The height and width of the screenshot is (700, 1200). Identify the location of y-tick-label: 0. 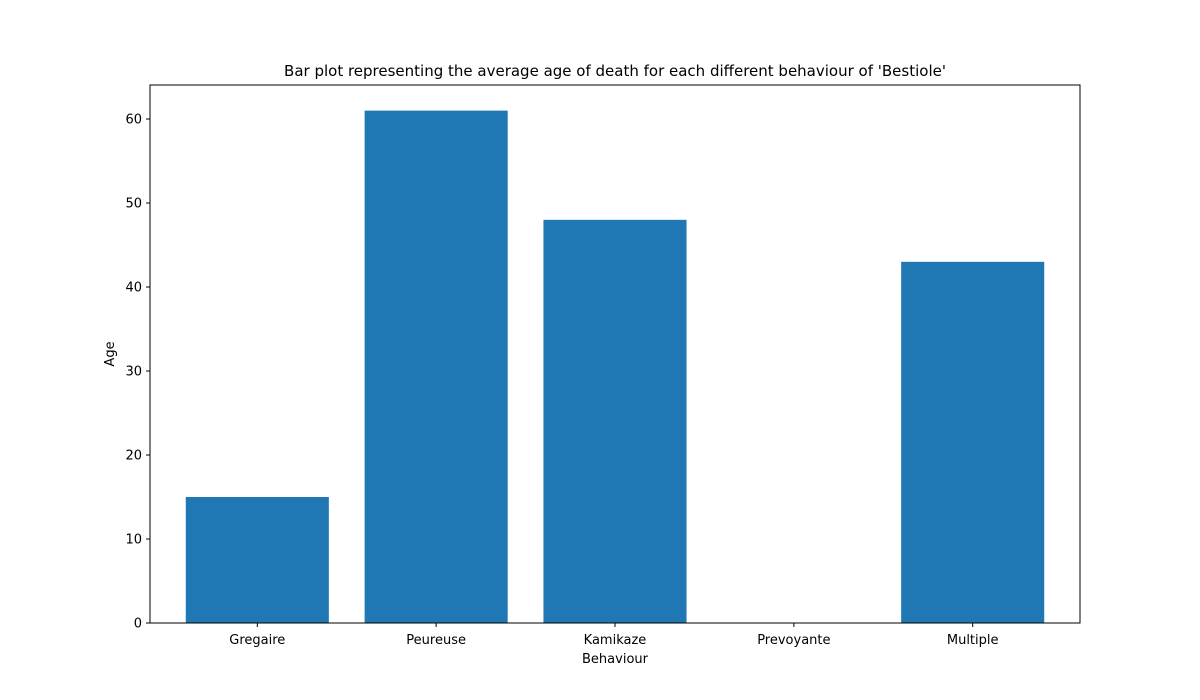
(138, 624).